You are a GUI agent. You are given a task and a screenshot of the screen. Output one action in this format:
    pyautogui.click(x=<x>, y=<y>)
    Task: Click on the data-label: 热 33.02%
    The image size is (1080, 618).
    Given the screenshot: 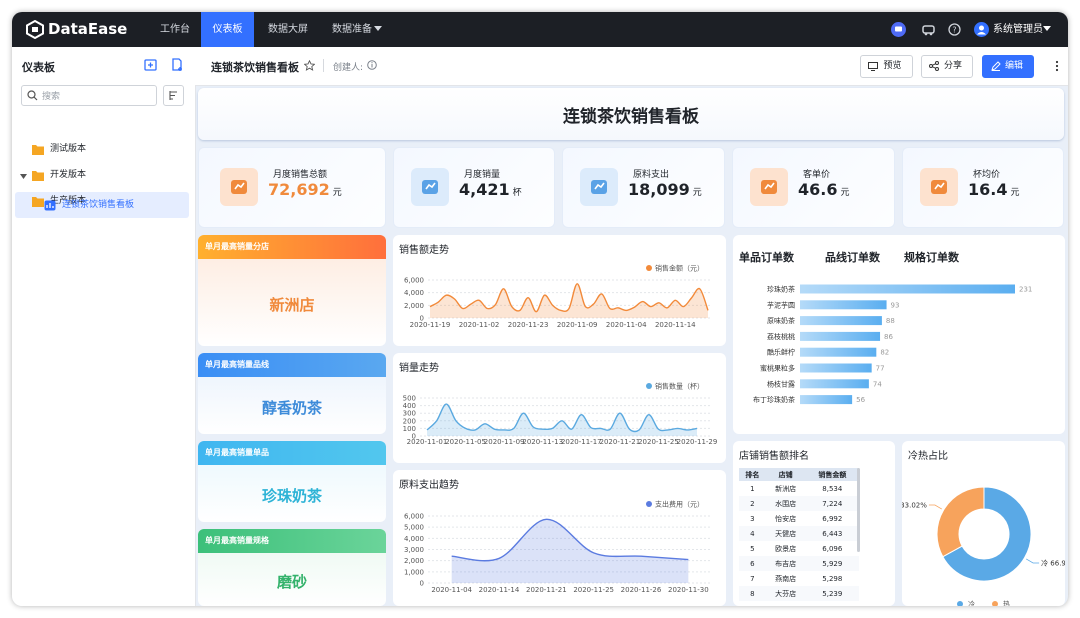 What is the action you would take?
    pyautogui.click(x=914, y=505)
    